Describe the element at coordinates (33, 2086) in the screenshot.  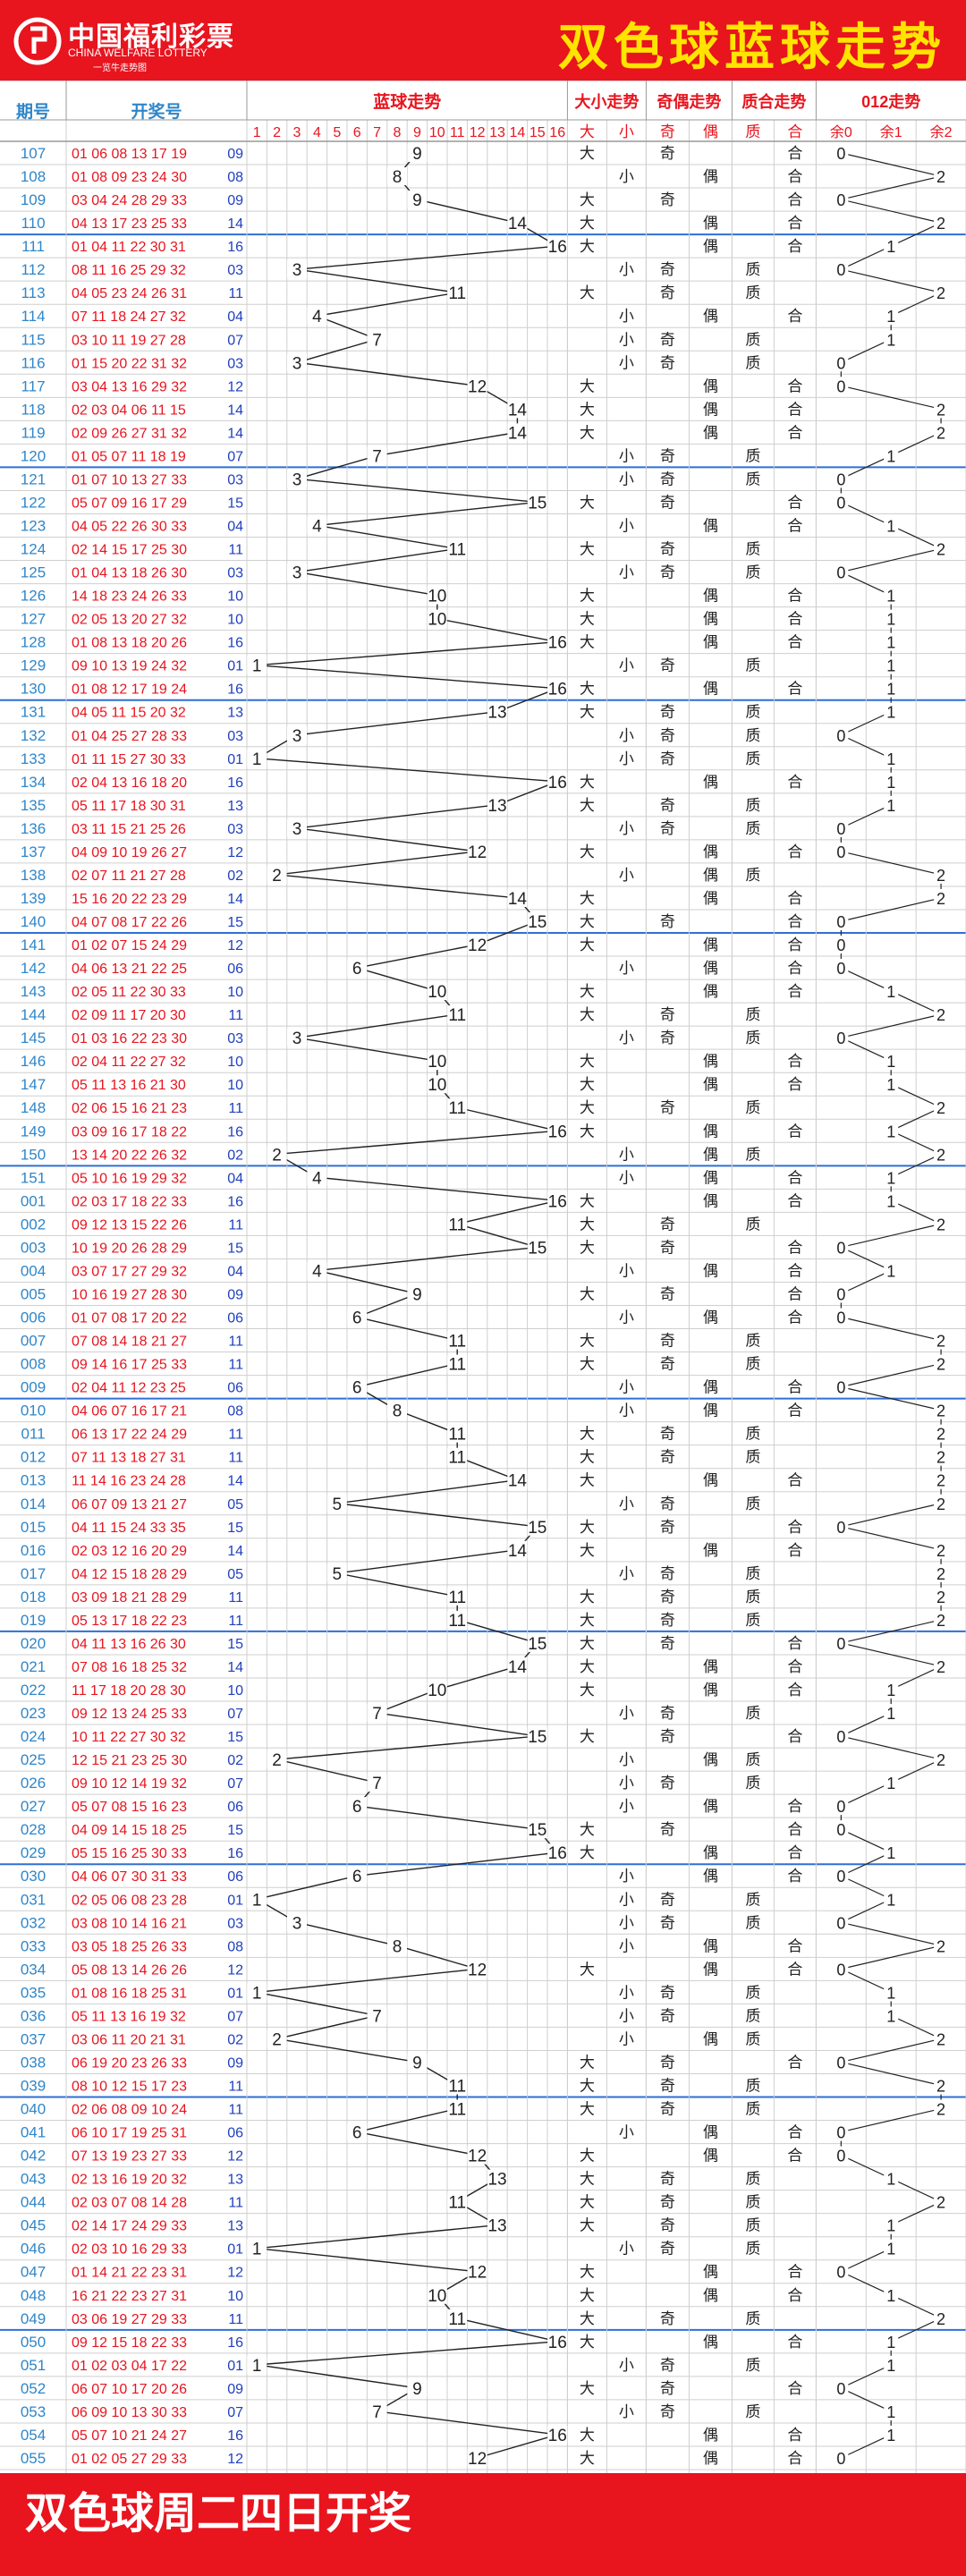
I see `issue-number: 039` at that location.